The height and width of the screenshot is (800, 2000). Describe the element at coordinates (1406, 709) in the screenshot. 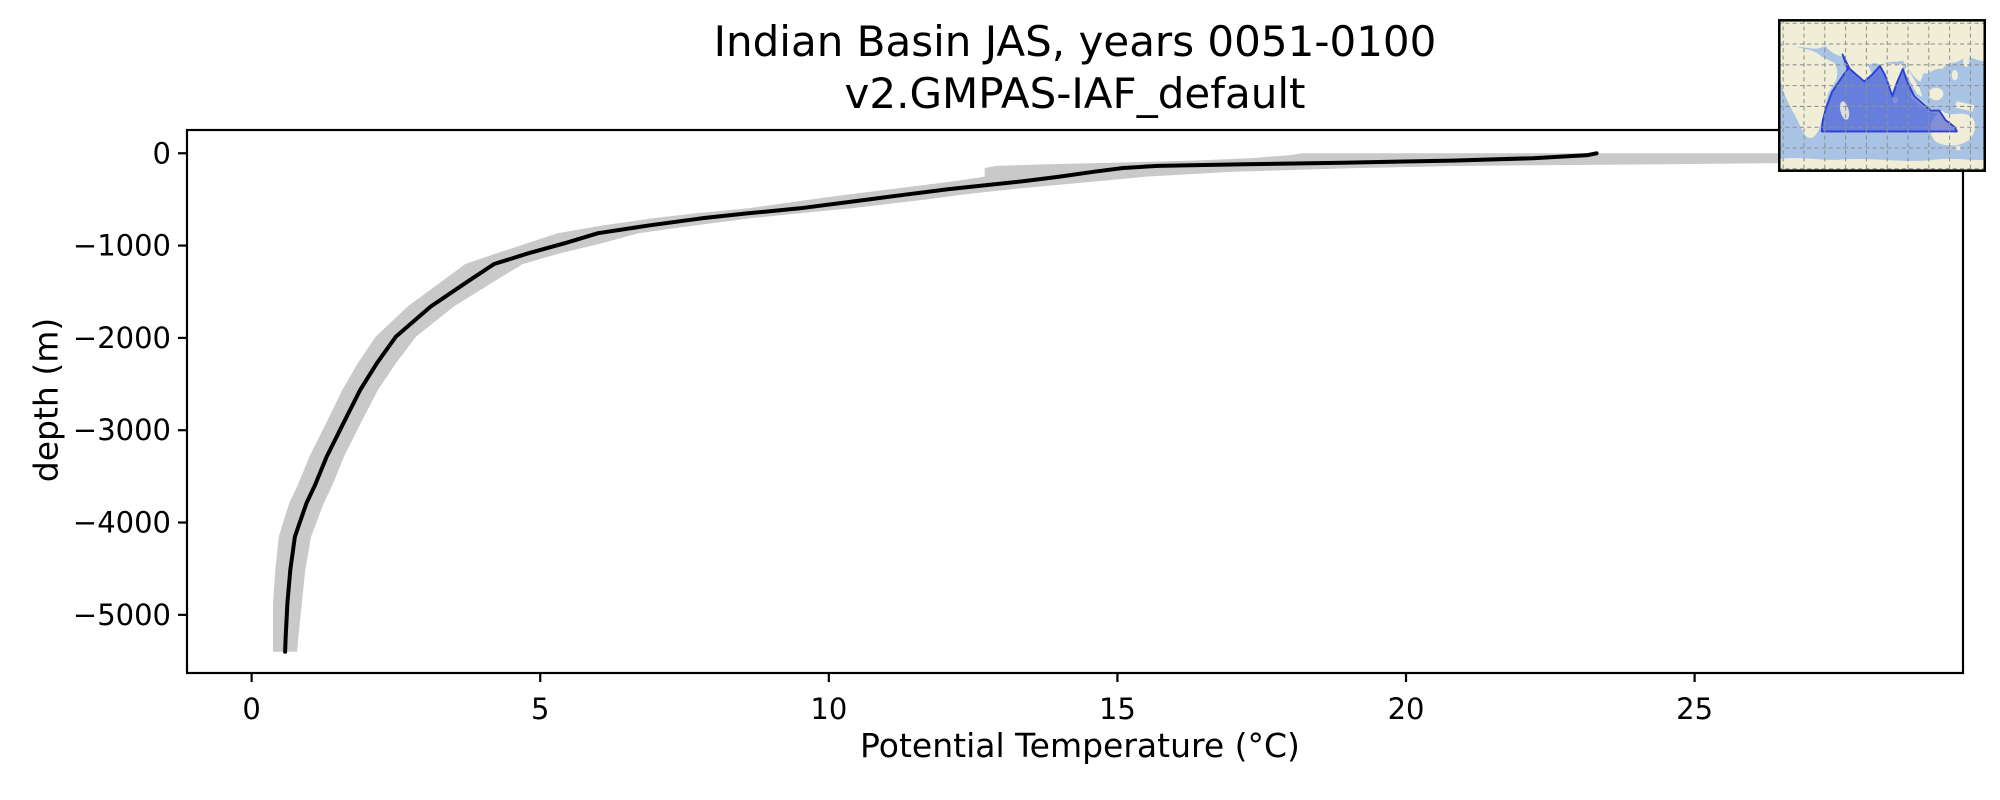

I see `x-tick-label: 20` at that location.